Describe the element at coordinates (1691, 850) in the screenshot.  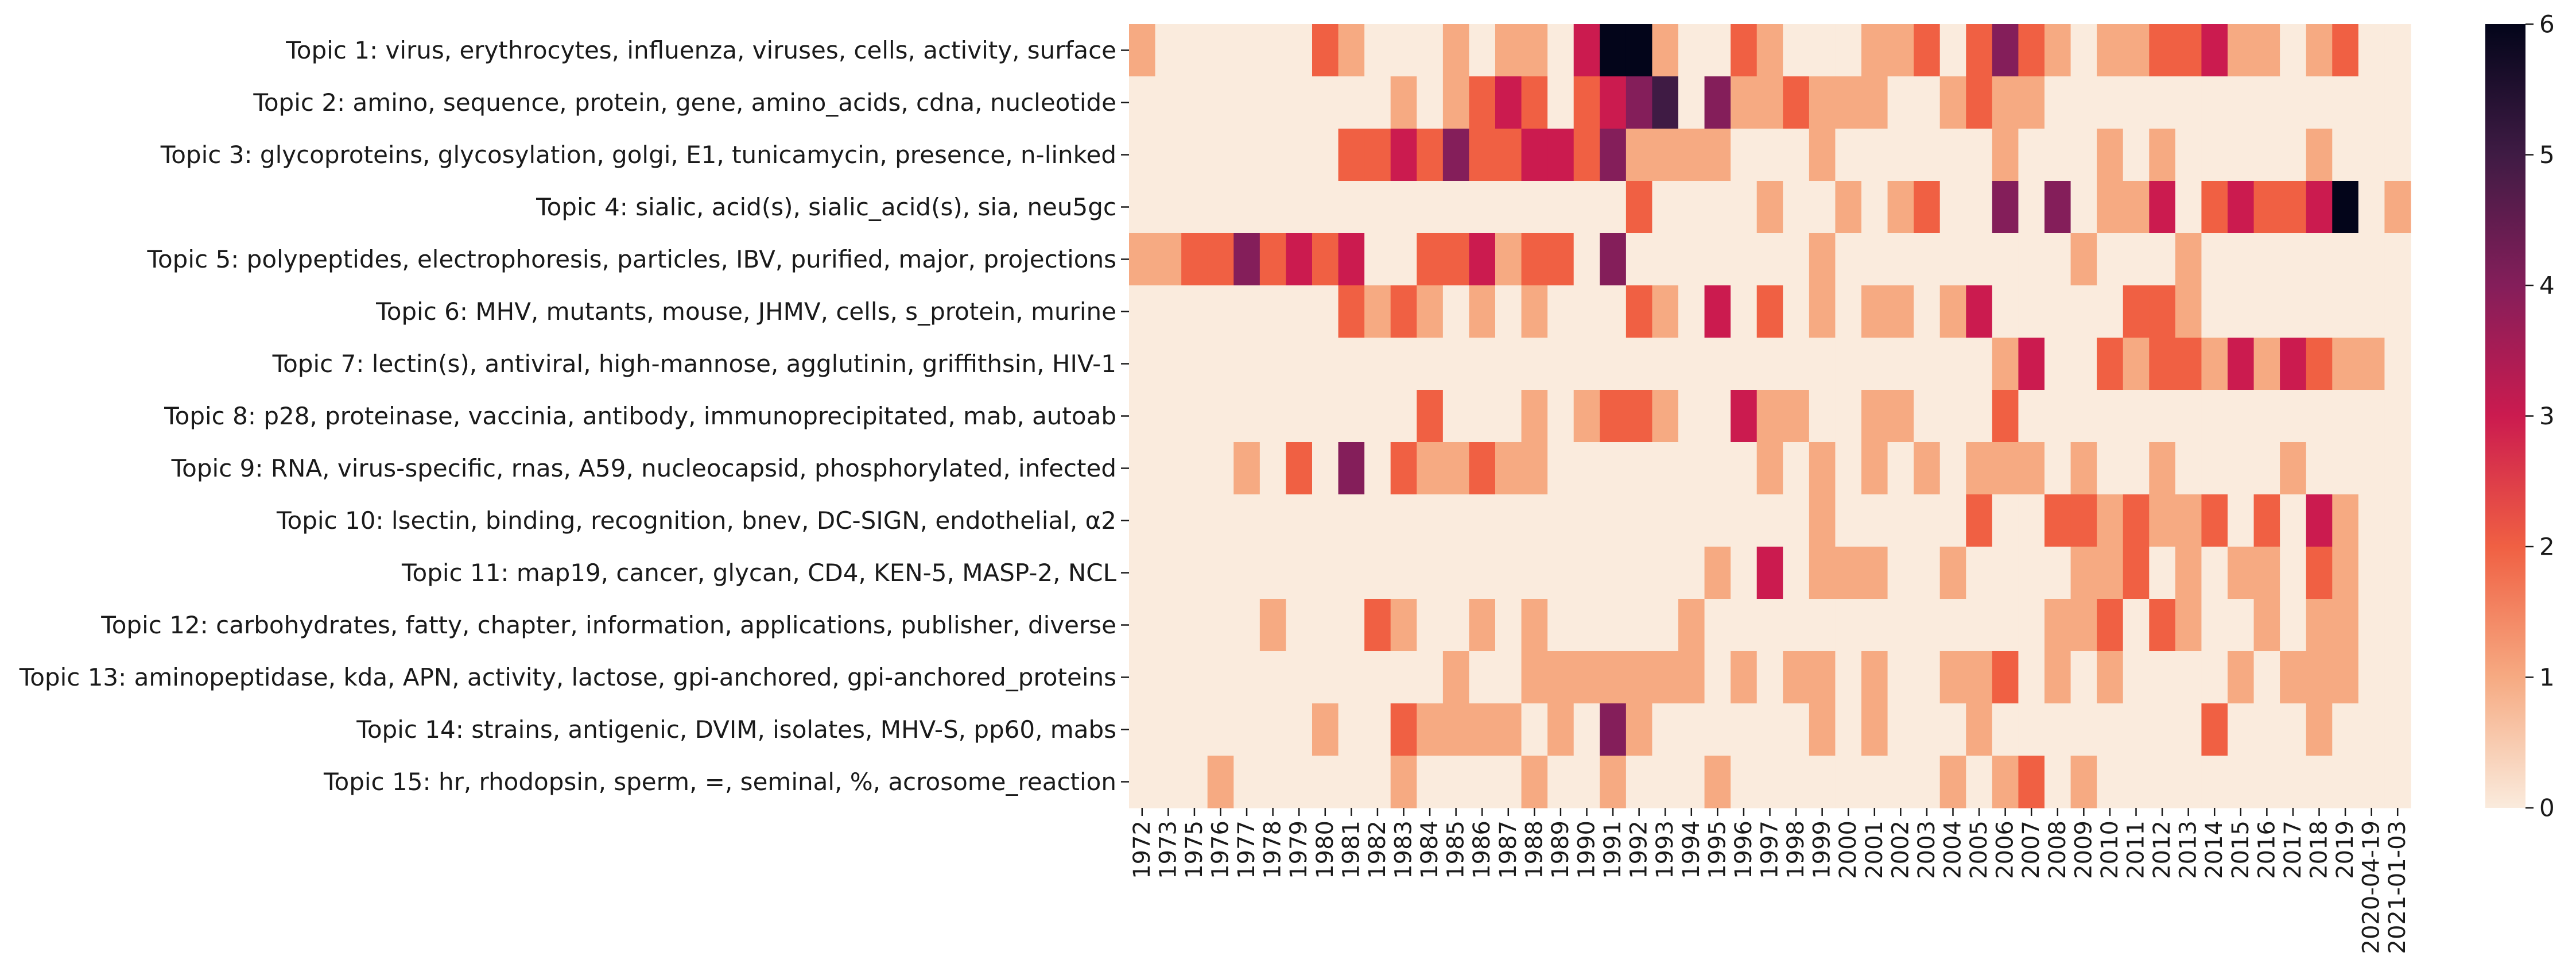
I see `x-tick-label: 1994` at that location.